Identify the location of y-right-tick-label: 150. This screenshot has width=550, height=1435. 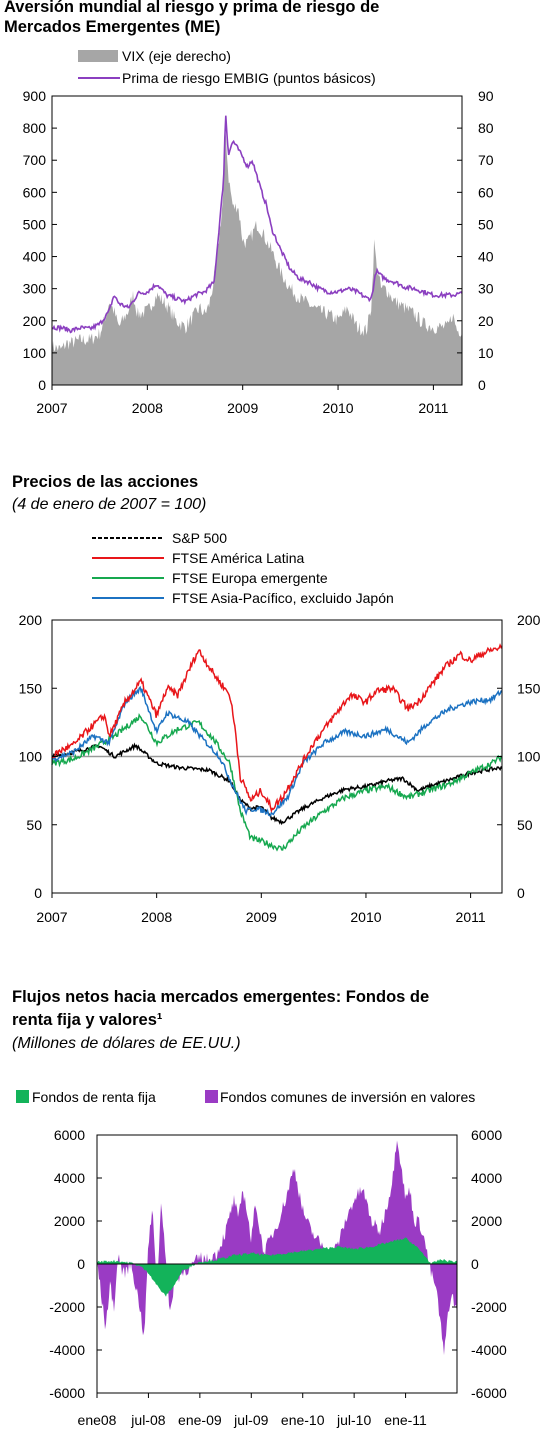
(529, 688).